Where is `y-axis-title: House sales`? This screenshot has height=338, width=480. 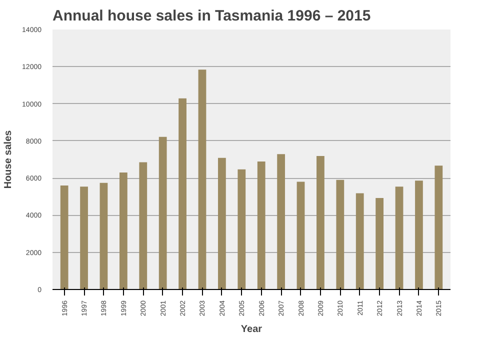
y-axis-title: House sales is located at coordinates (8, 159).